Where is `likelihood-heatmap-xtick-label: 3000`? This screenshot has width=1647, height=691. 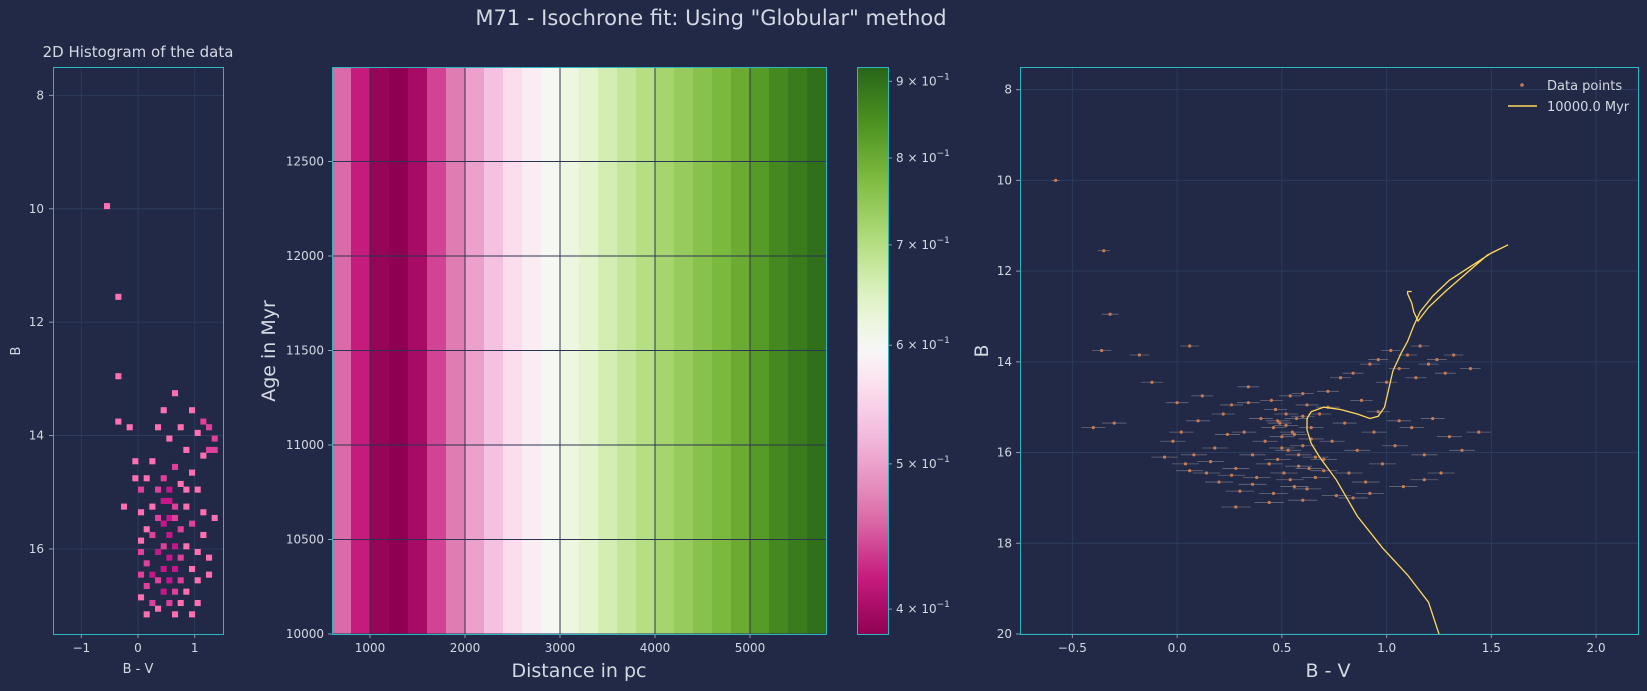
likelihood-heatmap-xtick-label: 3000 is located at coordinates (560, 648).